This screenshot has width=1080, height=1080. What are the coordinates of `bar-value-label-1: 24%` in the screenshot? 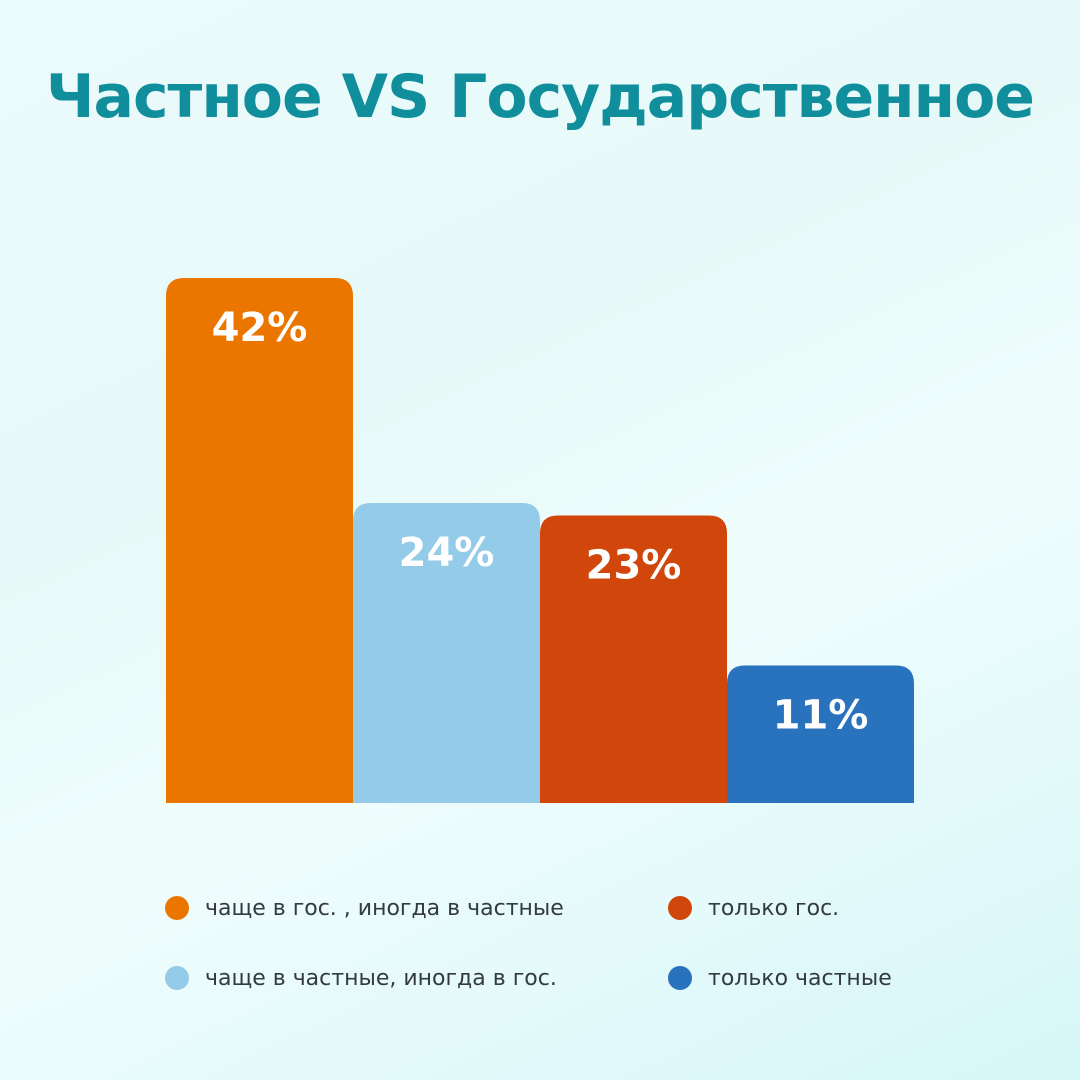 It's located at (447, 553).